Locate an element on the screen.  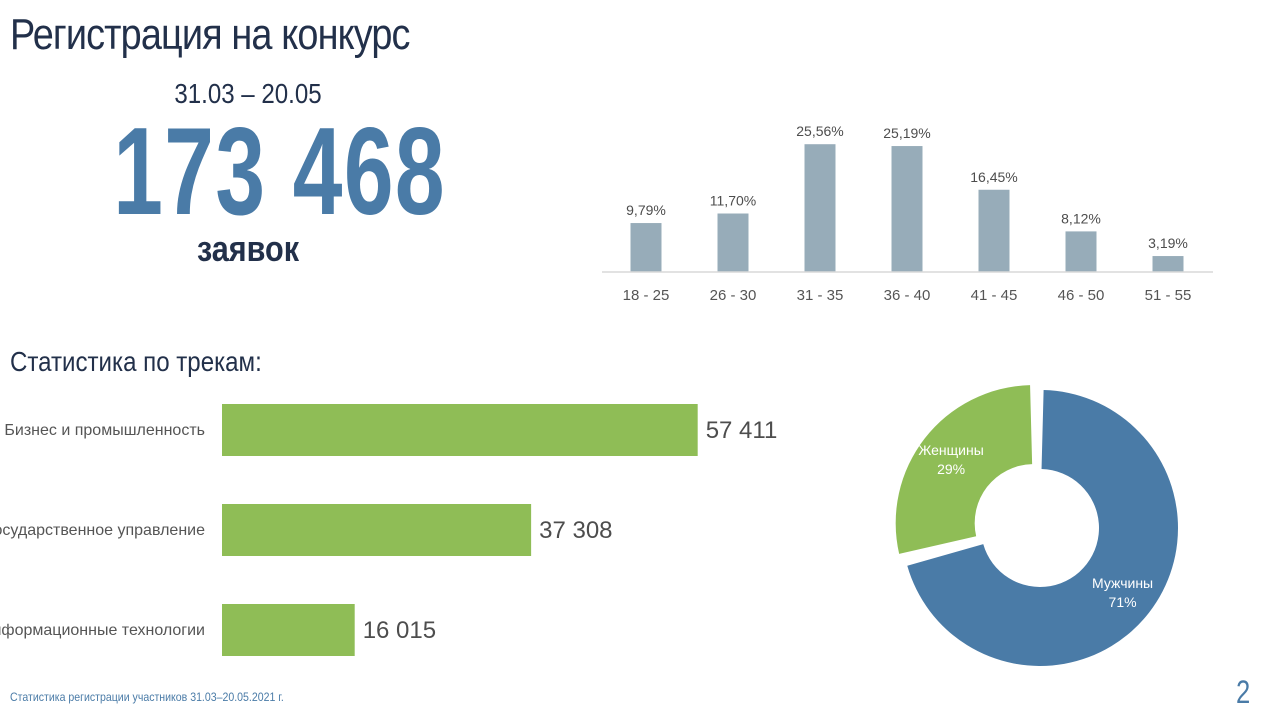
age-category-label: 31 - 35 is located at coordinates (820, 295).